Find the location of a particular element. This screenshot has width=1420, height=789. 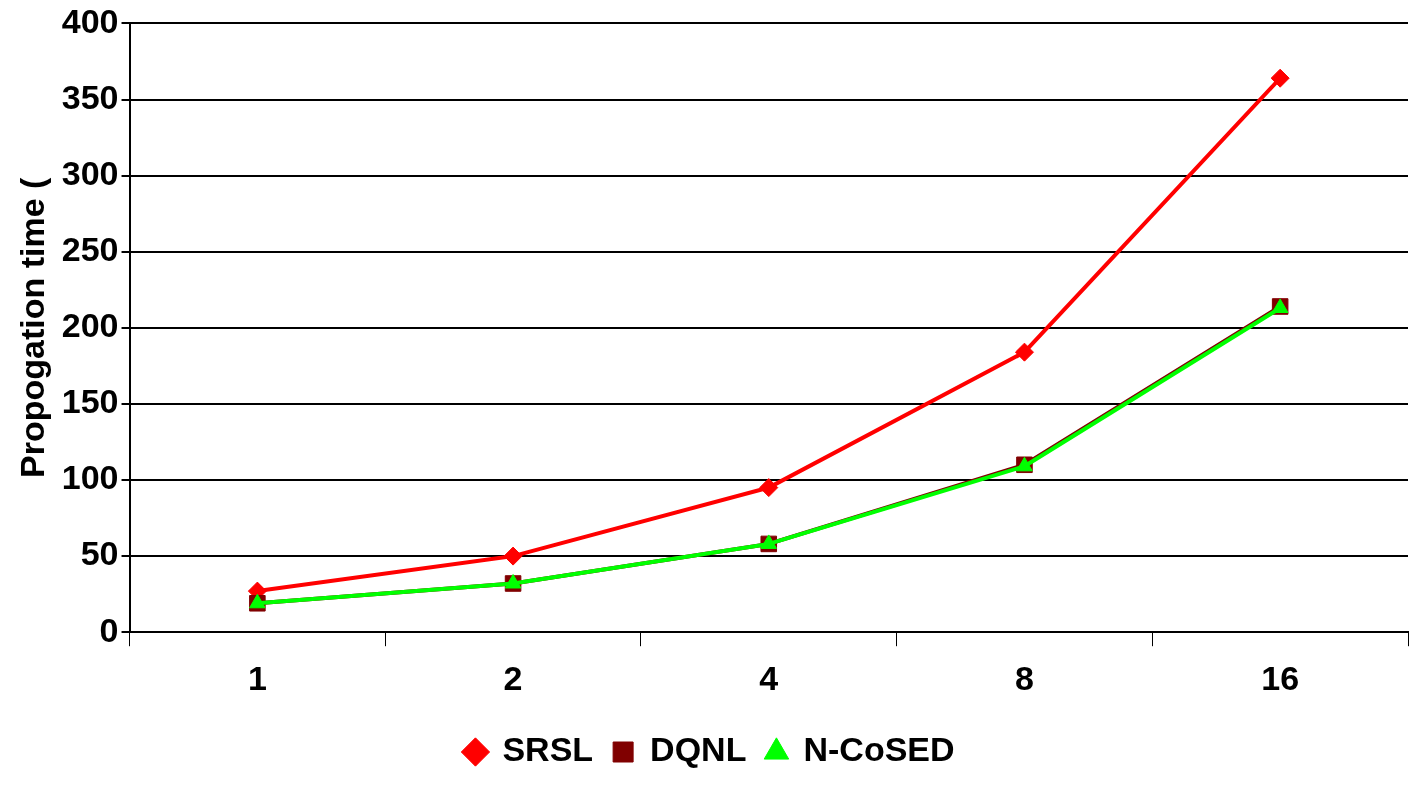

legend-label: N-CoSED is located at coordinates (879, 749).